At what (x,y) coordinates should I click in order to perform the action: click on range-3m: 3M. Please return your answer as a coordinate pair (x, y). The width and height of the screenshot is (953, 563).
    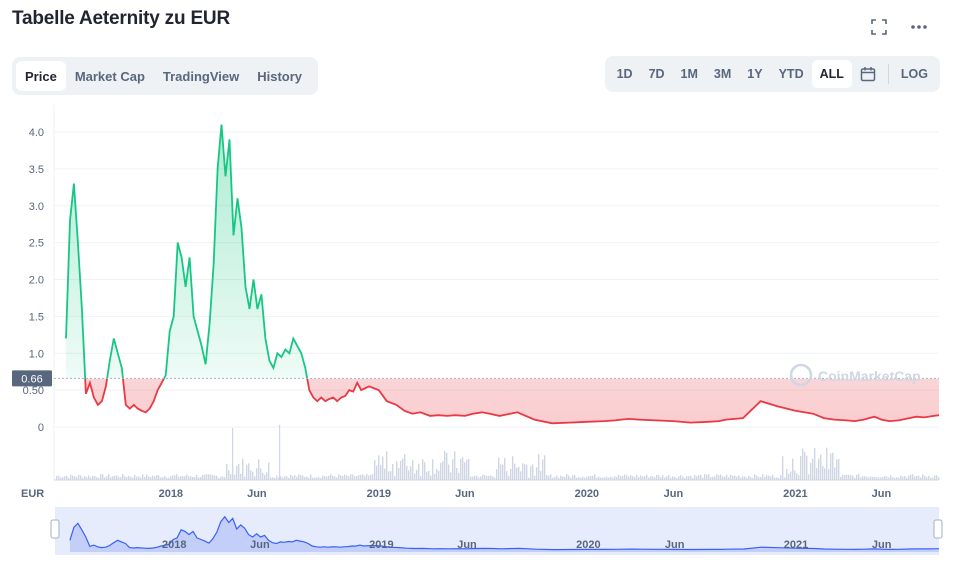
    Looking at the image, I should click on (722, 74).